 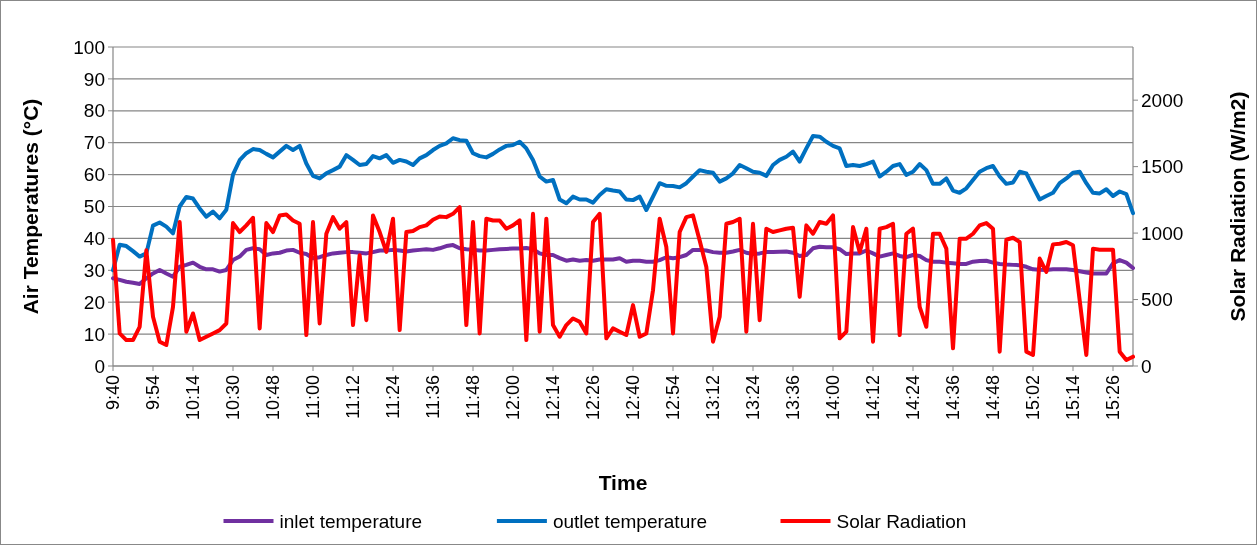 I want to click on y-tick-label: 90, so click(x=94, y=79).